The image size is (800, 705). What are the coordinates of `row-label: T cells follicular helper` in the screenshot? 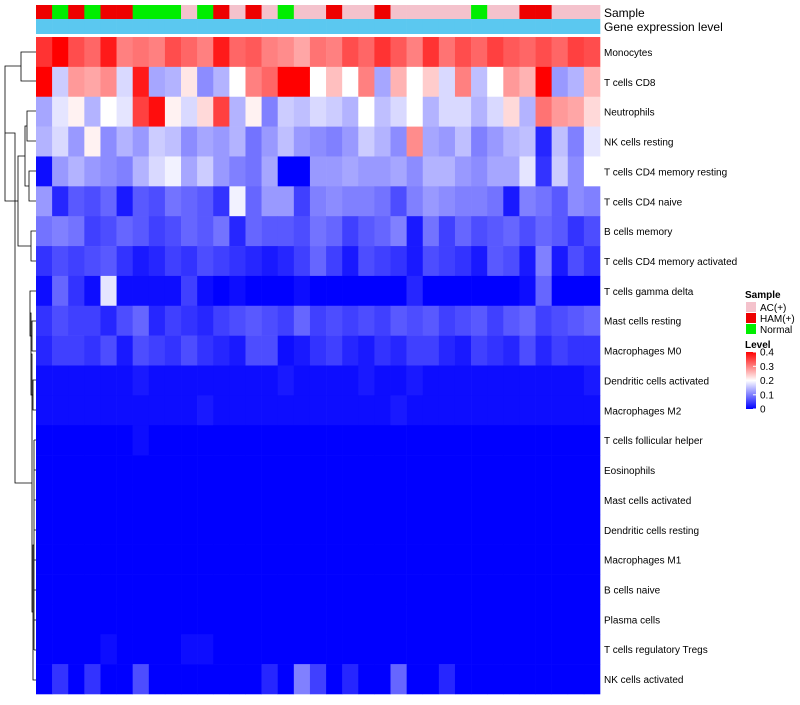 It's located at (653, 441).